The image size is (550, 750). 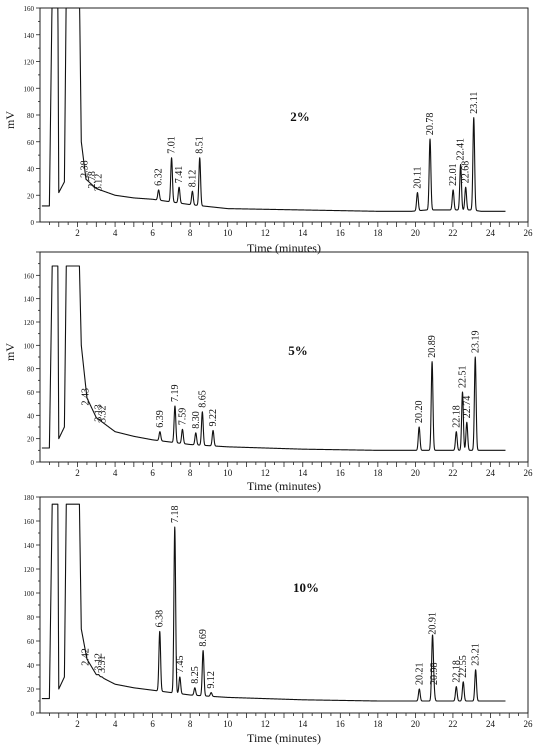 What do you see at coordinates (85, 657) in the screenshot?
I see `peak-label: 2.42` at bounding box center [85, 657].